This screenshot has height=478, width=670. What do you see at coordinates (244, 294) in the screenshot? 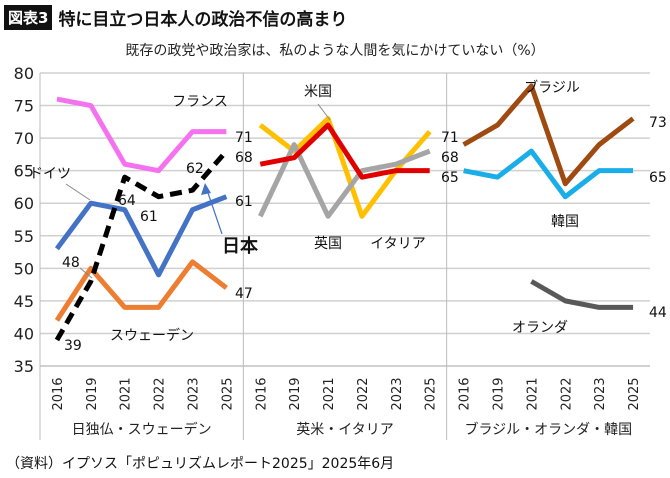
I see `data-label: 47` at bounding box center [244, 294].